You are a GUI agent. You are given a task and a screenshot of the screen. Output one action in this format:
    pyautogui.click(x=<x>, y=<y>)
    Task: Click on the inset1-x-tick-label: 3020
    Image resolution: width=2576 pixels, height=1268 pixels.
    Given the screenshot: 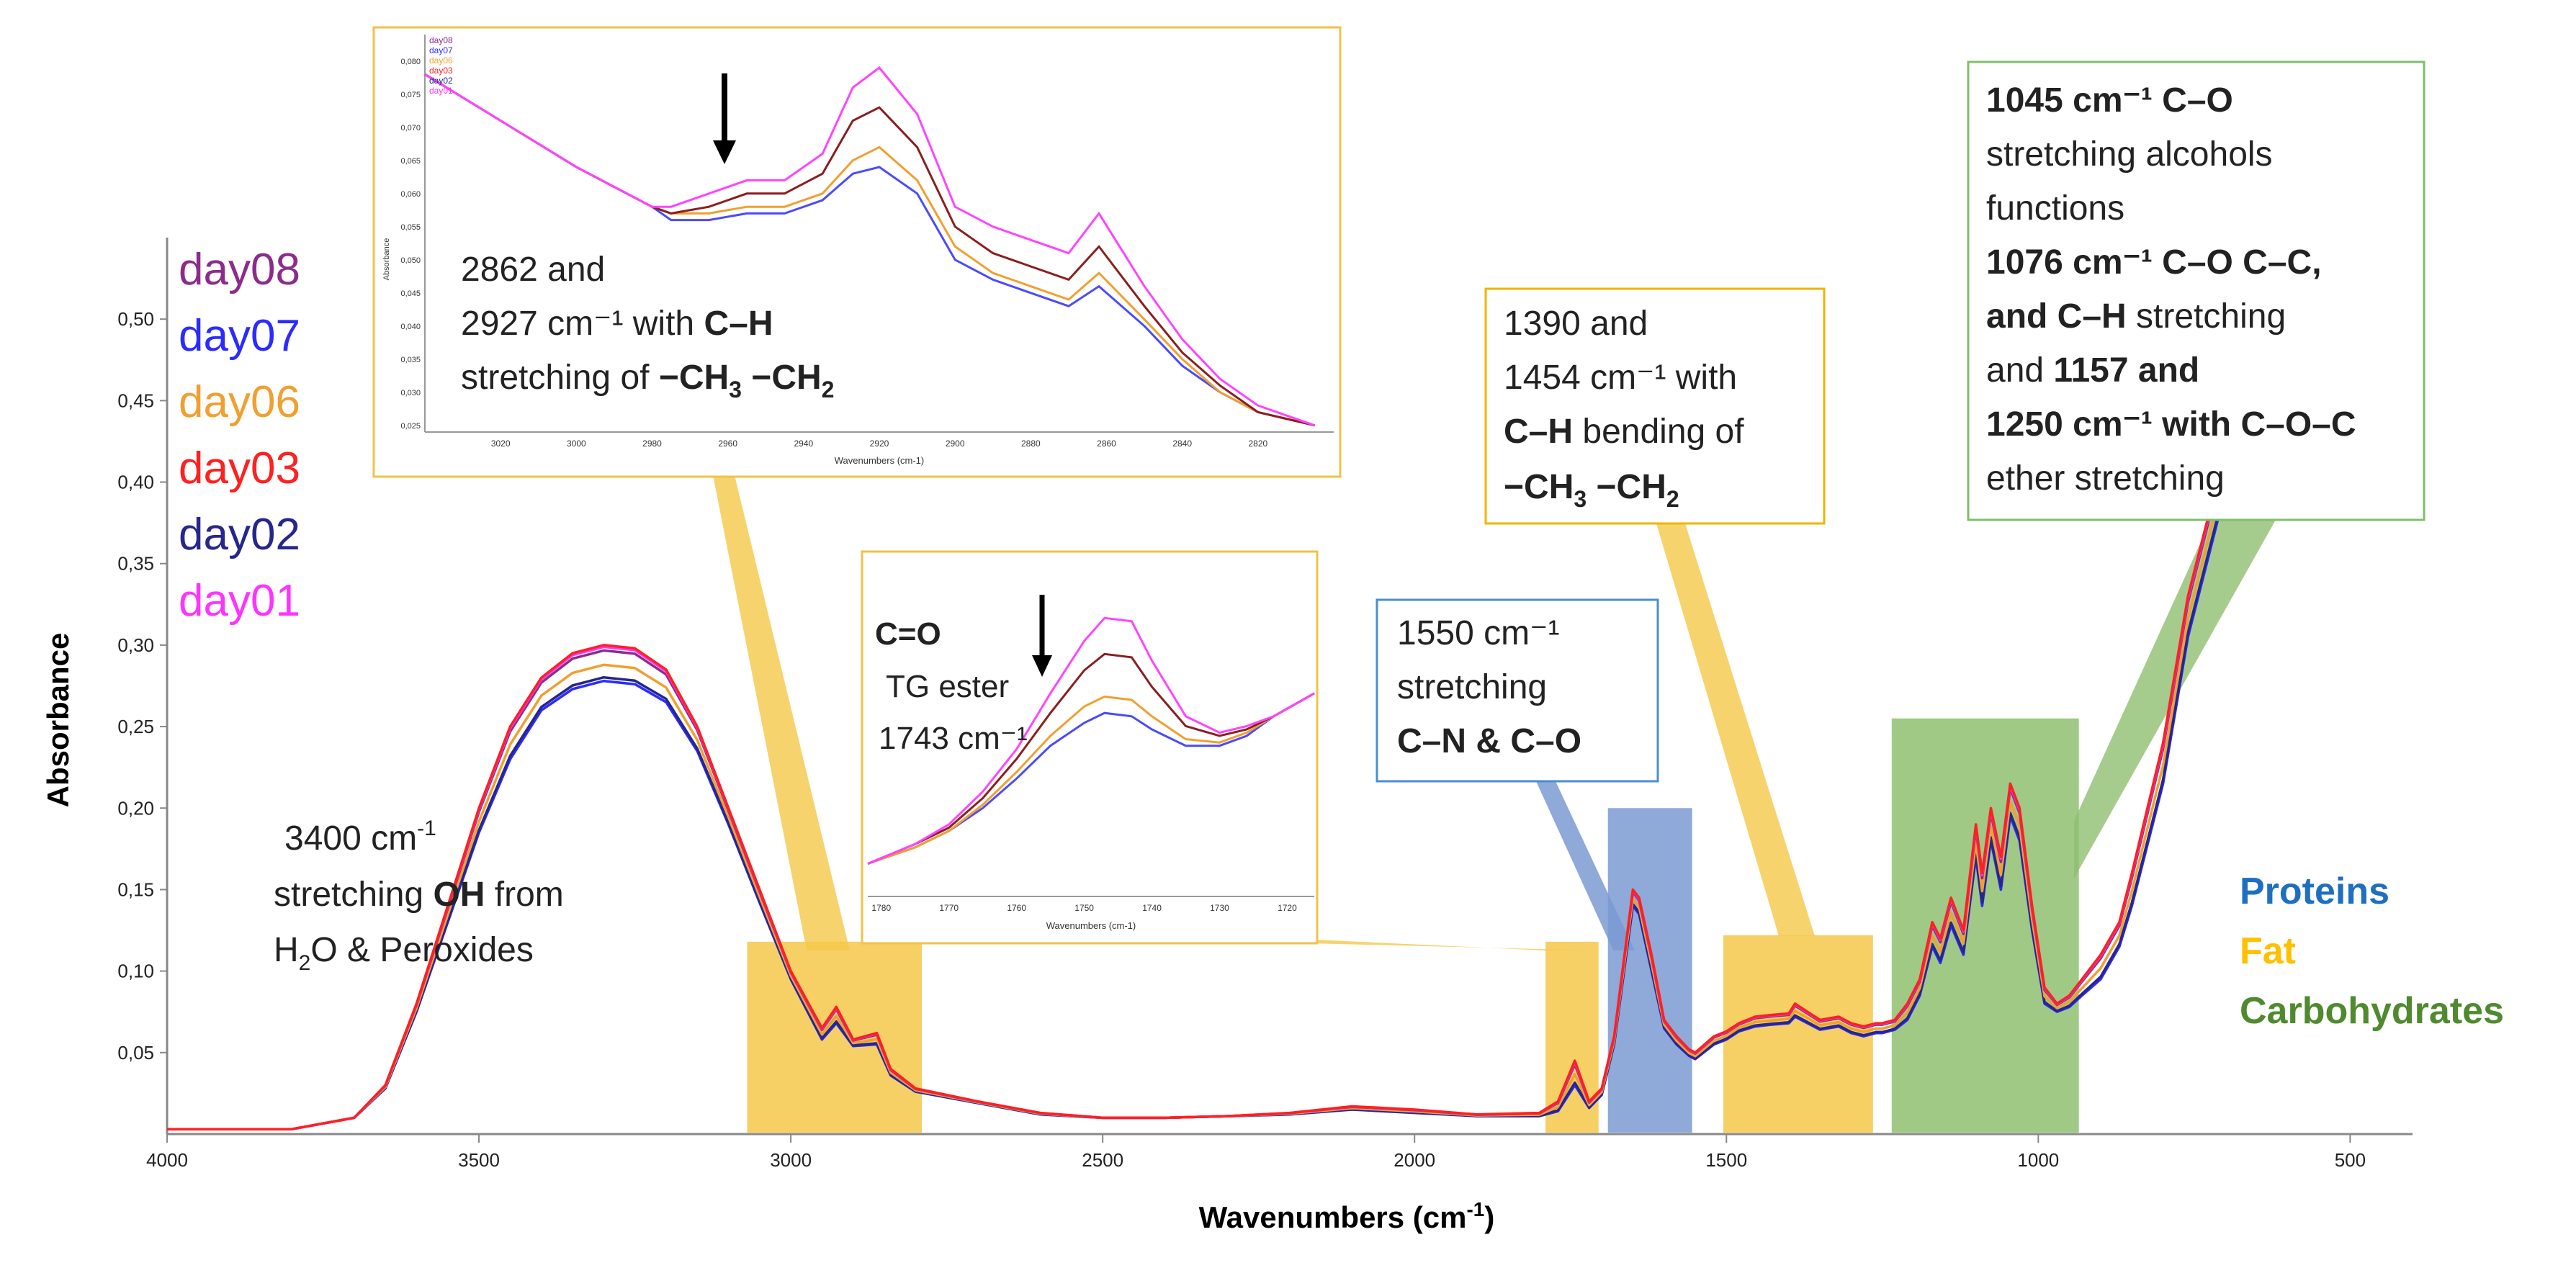 What is the action you would take?
    pyautogui.click(x=501, y=444)
    